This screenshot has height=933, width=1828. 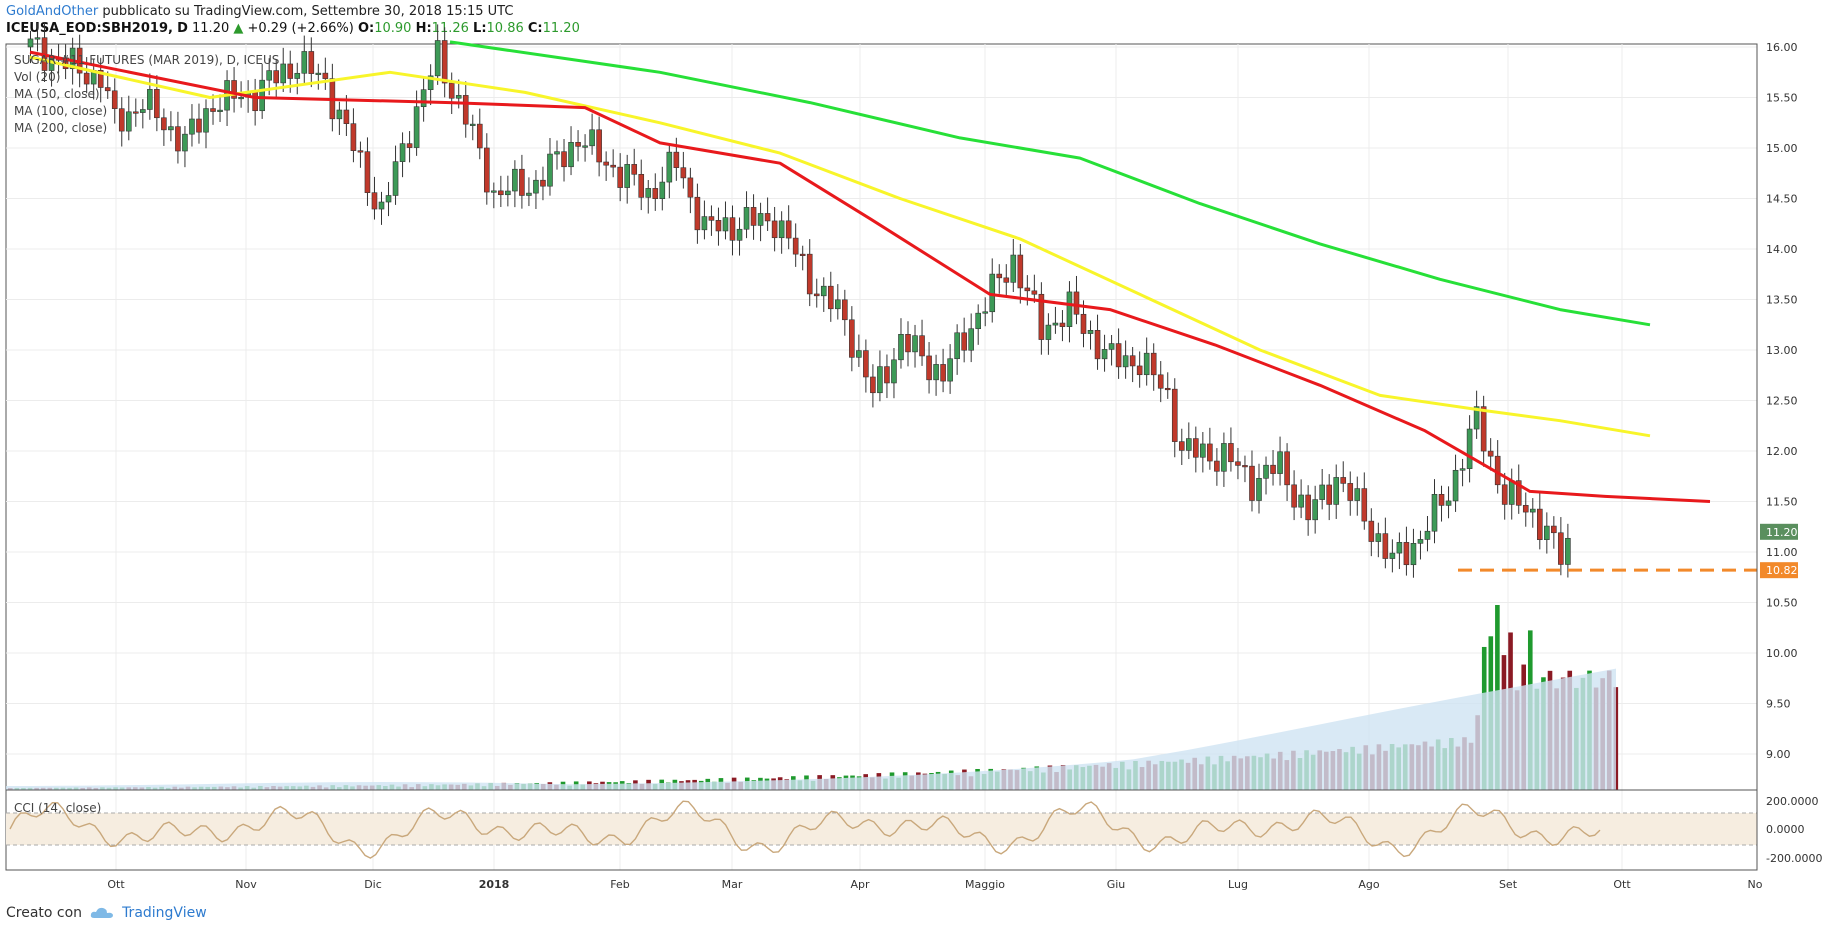 What do you see at coordinates (60, 128) in the screenshot?
I see `legend-item: MA (200, close)` at bounding box center [60, 128].